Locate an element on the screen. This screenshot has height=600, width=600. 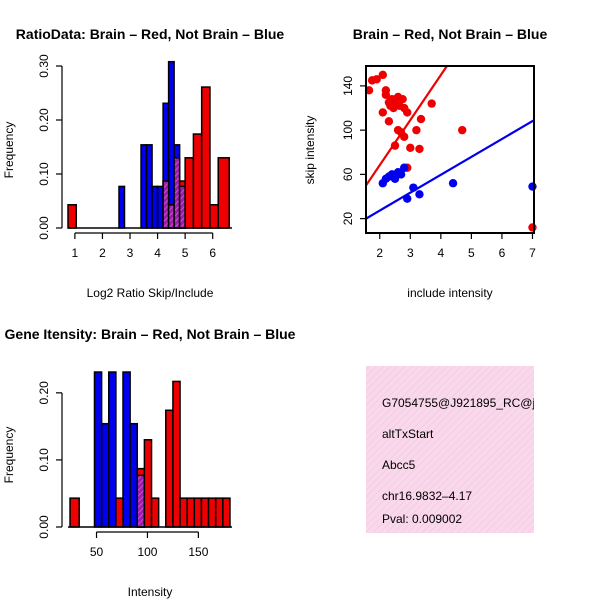
intensity-histogram-y-tick-label: 0.10 is located at coordinates (44, 460).